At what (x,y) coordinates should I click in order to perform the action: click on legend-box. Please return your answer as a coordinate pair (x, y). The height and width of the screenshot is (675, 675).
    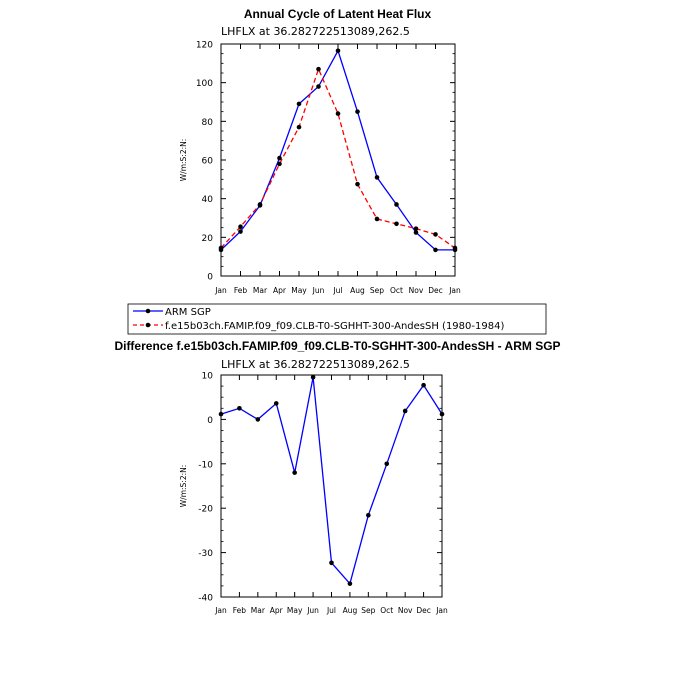
    Looking at the image, I should click on (337, 319).